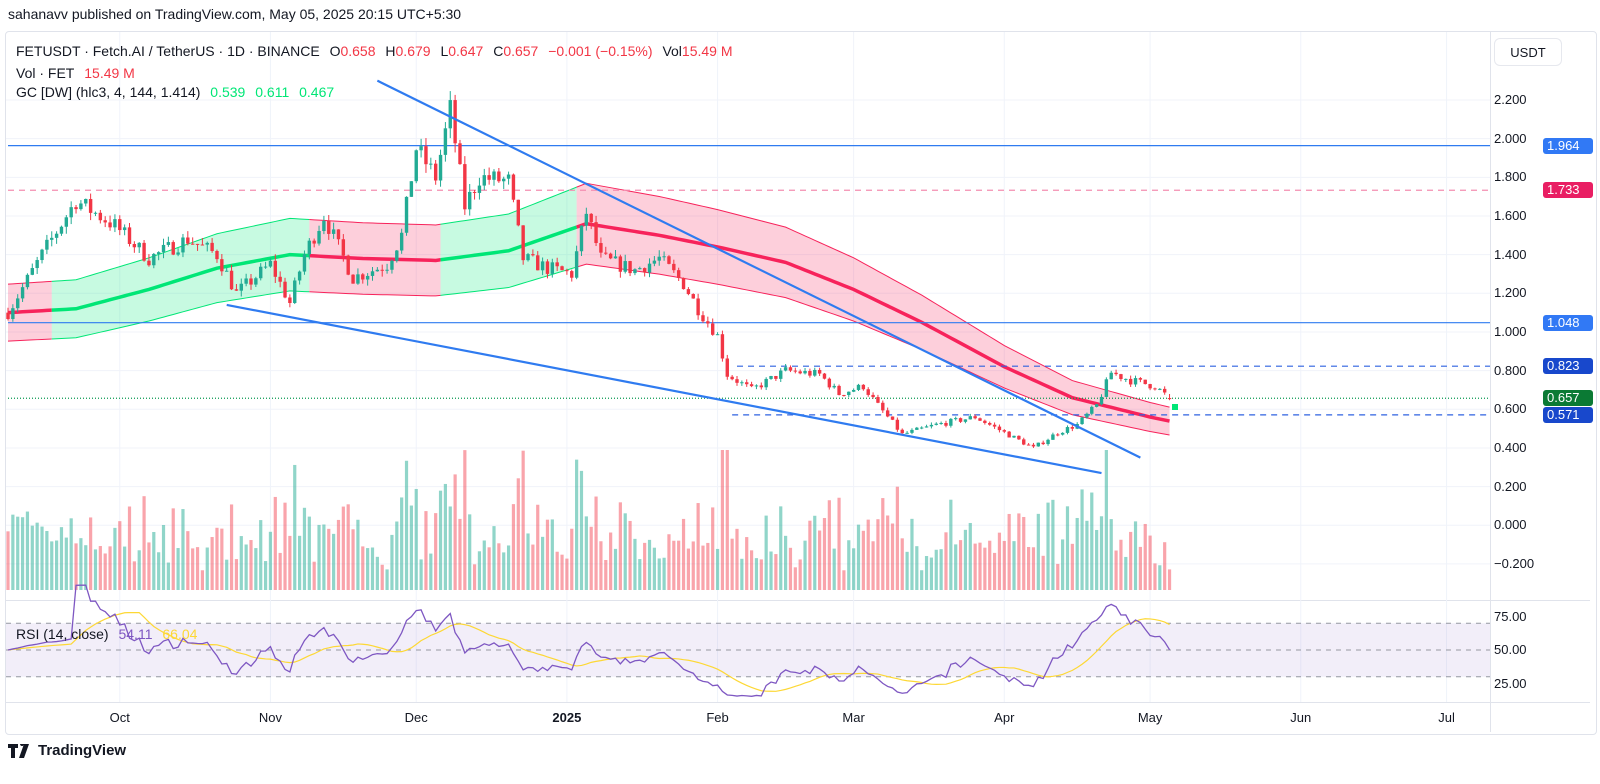  I want to click on rsi-legend: RSI (14, close) 54.11 66.04, so click(109, 634).